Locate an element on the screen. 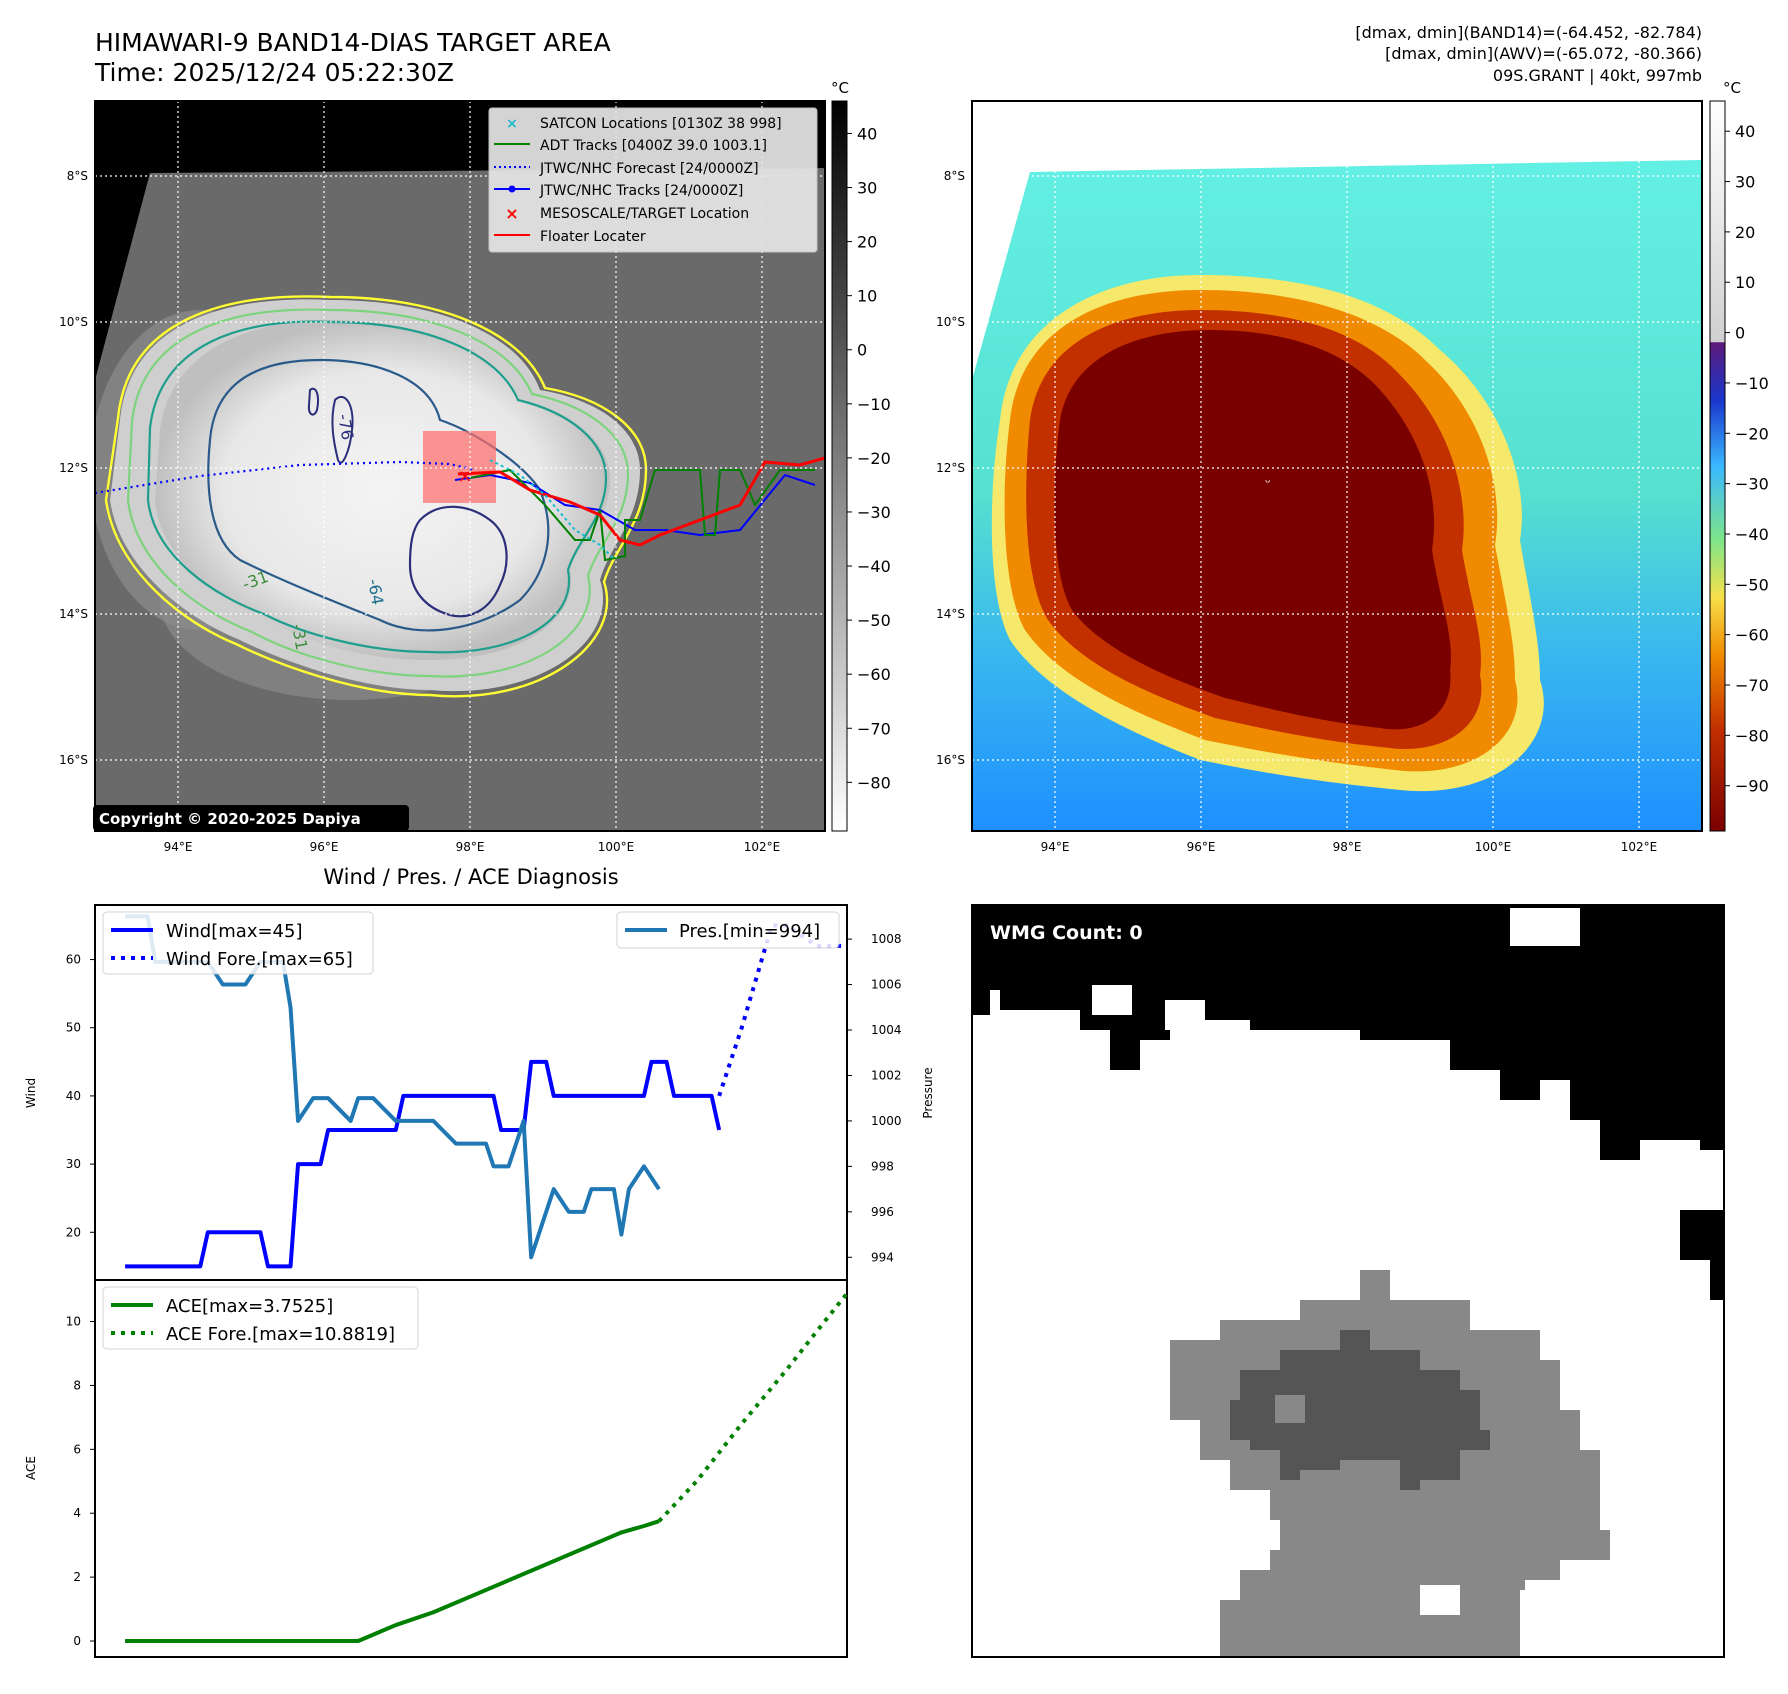  awv-lat-labels: 8°S 10°S 12°S 14°S 16°S is located at coordinates (950, 468).